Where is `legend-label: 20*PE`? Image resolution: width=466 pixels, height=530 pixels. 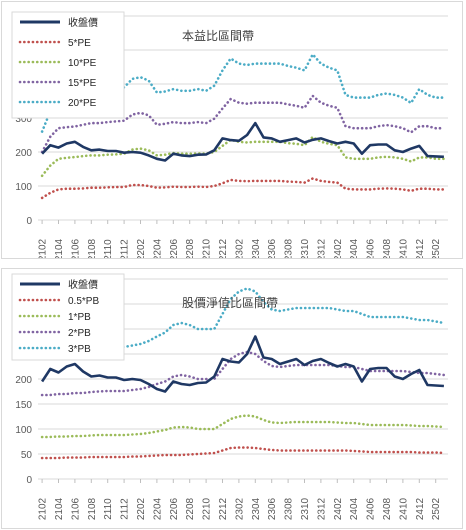
legend-label: 20*PE is located at coordinates (82, 103).